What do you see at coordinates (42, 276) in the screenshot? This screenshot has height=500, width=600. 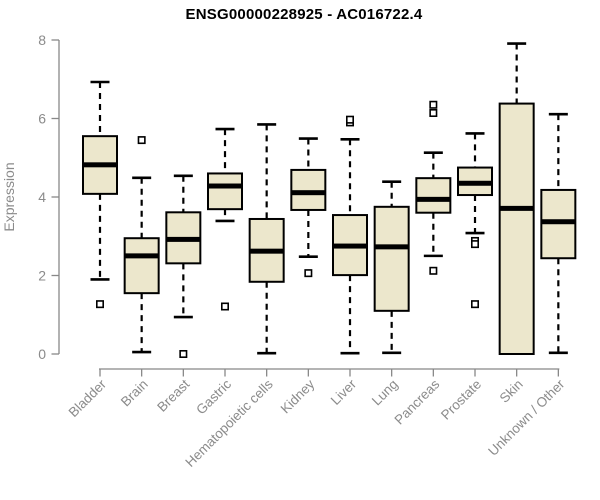 I see `y-tick-label: 2` at bounding box center [42, 276].